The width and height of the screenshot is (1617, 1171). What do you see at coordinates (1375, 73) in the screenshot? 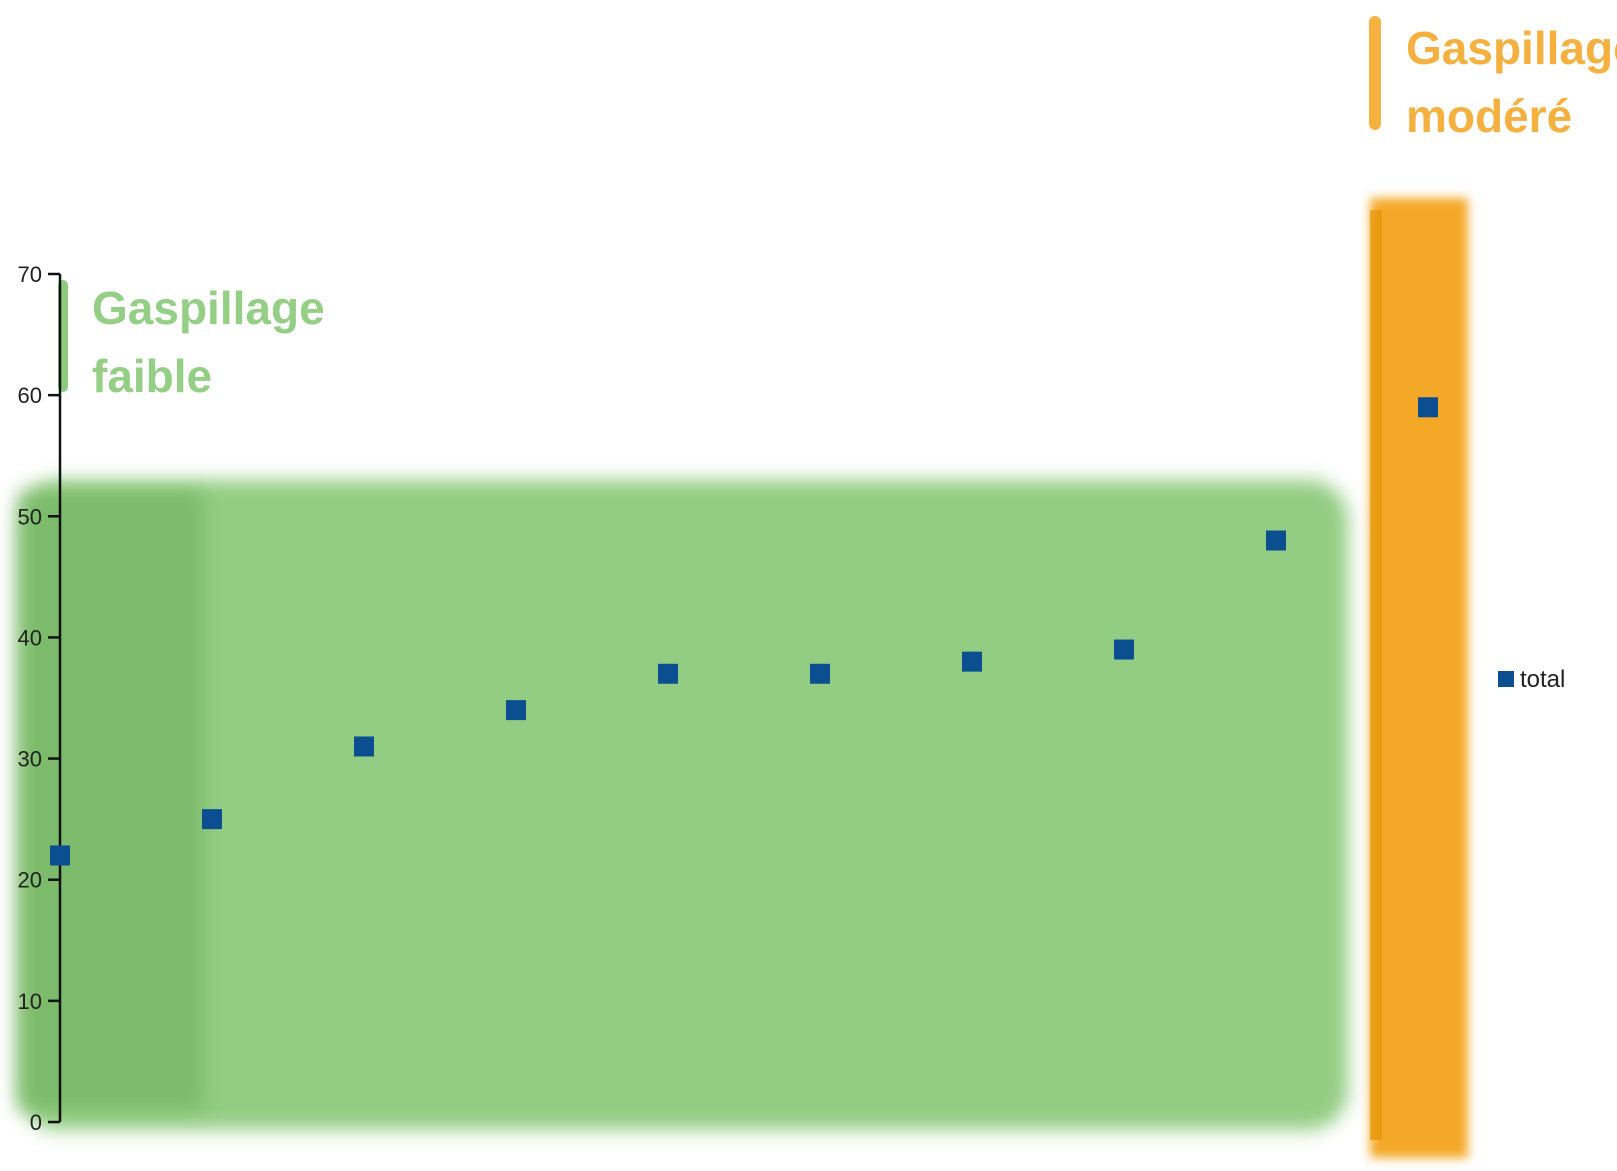
I see `zone-label-moderate-bar` at bounding box center [1375, 73].